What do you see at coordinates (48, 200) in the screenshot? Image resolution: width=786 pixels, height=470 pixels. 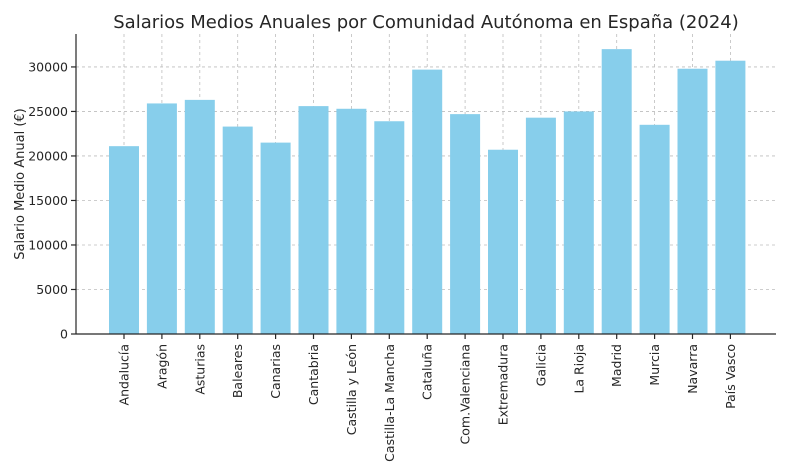 I see `y-tick-label-3: 15000` at bounding box center [48, 200].